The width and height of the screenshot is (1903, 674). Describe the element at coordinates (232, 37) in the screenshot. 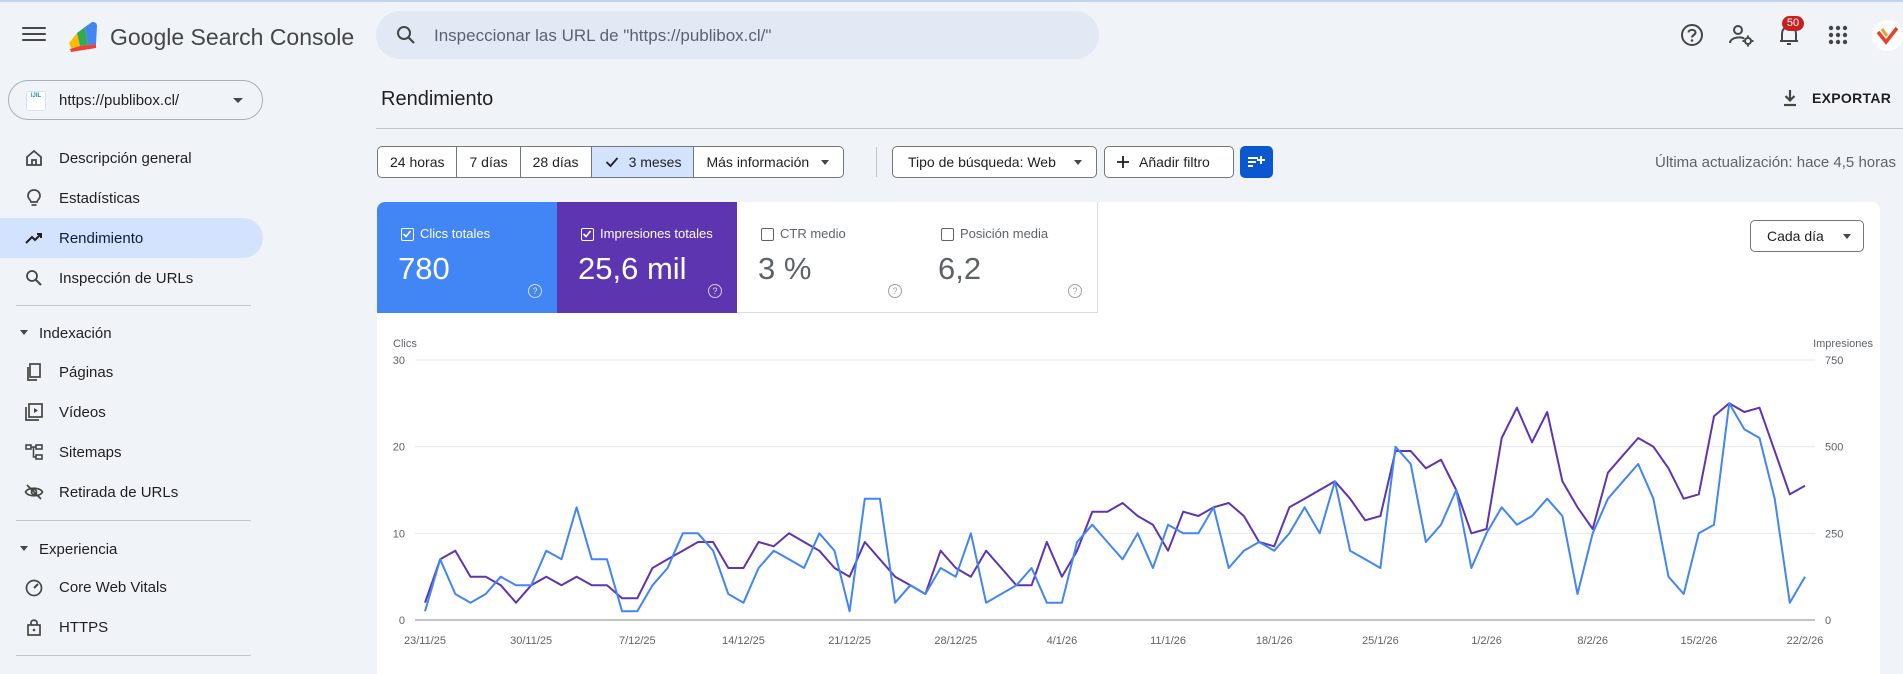

I see `product-name: Google Search Console` at that location.